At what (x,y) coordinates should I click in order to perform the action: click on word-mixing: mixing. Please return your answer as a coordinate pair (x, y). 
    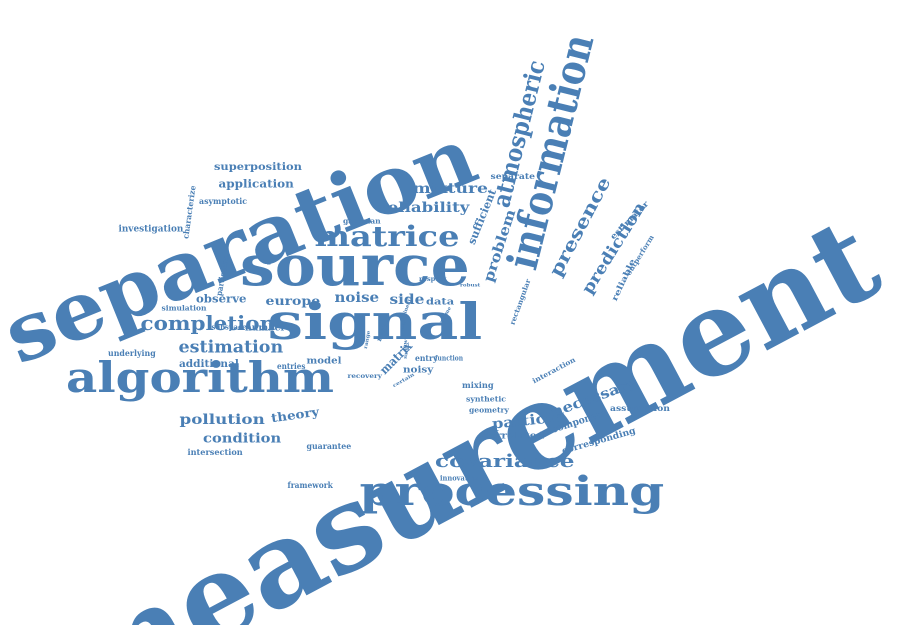
    Looking at the image, I should click on (478, 385).